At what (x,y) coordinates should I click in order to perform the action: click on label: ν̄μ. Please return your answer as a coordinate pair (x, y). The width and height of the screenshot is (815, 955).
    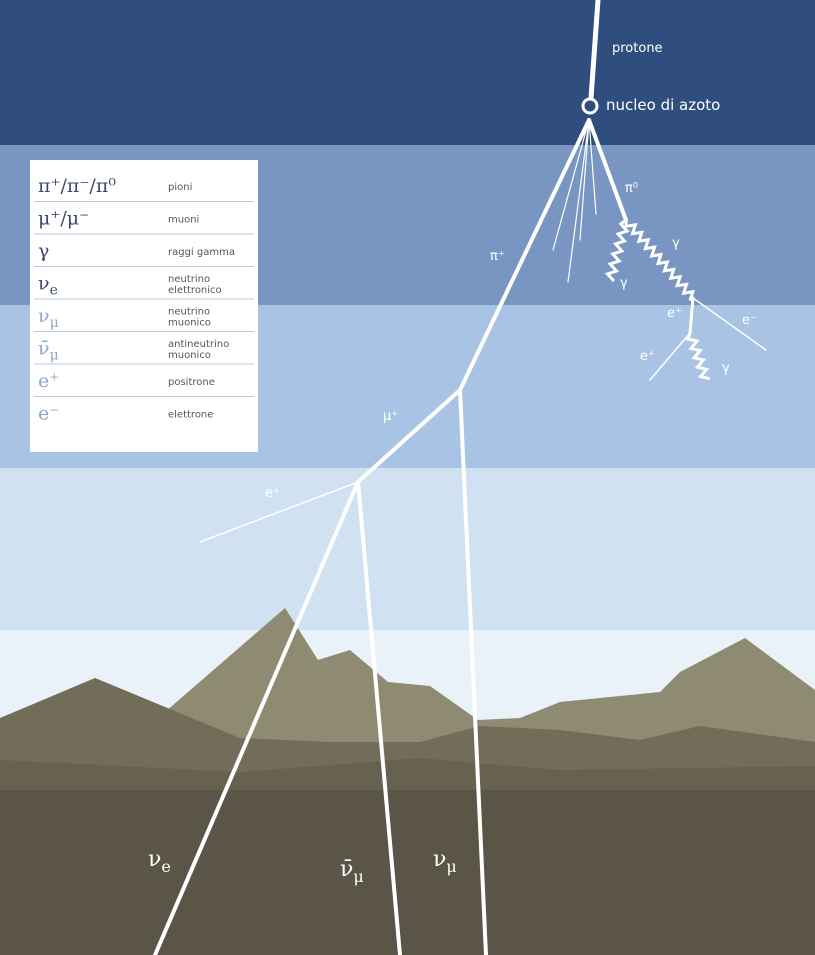
    Looking at the image, I should click on (352, 871).